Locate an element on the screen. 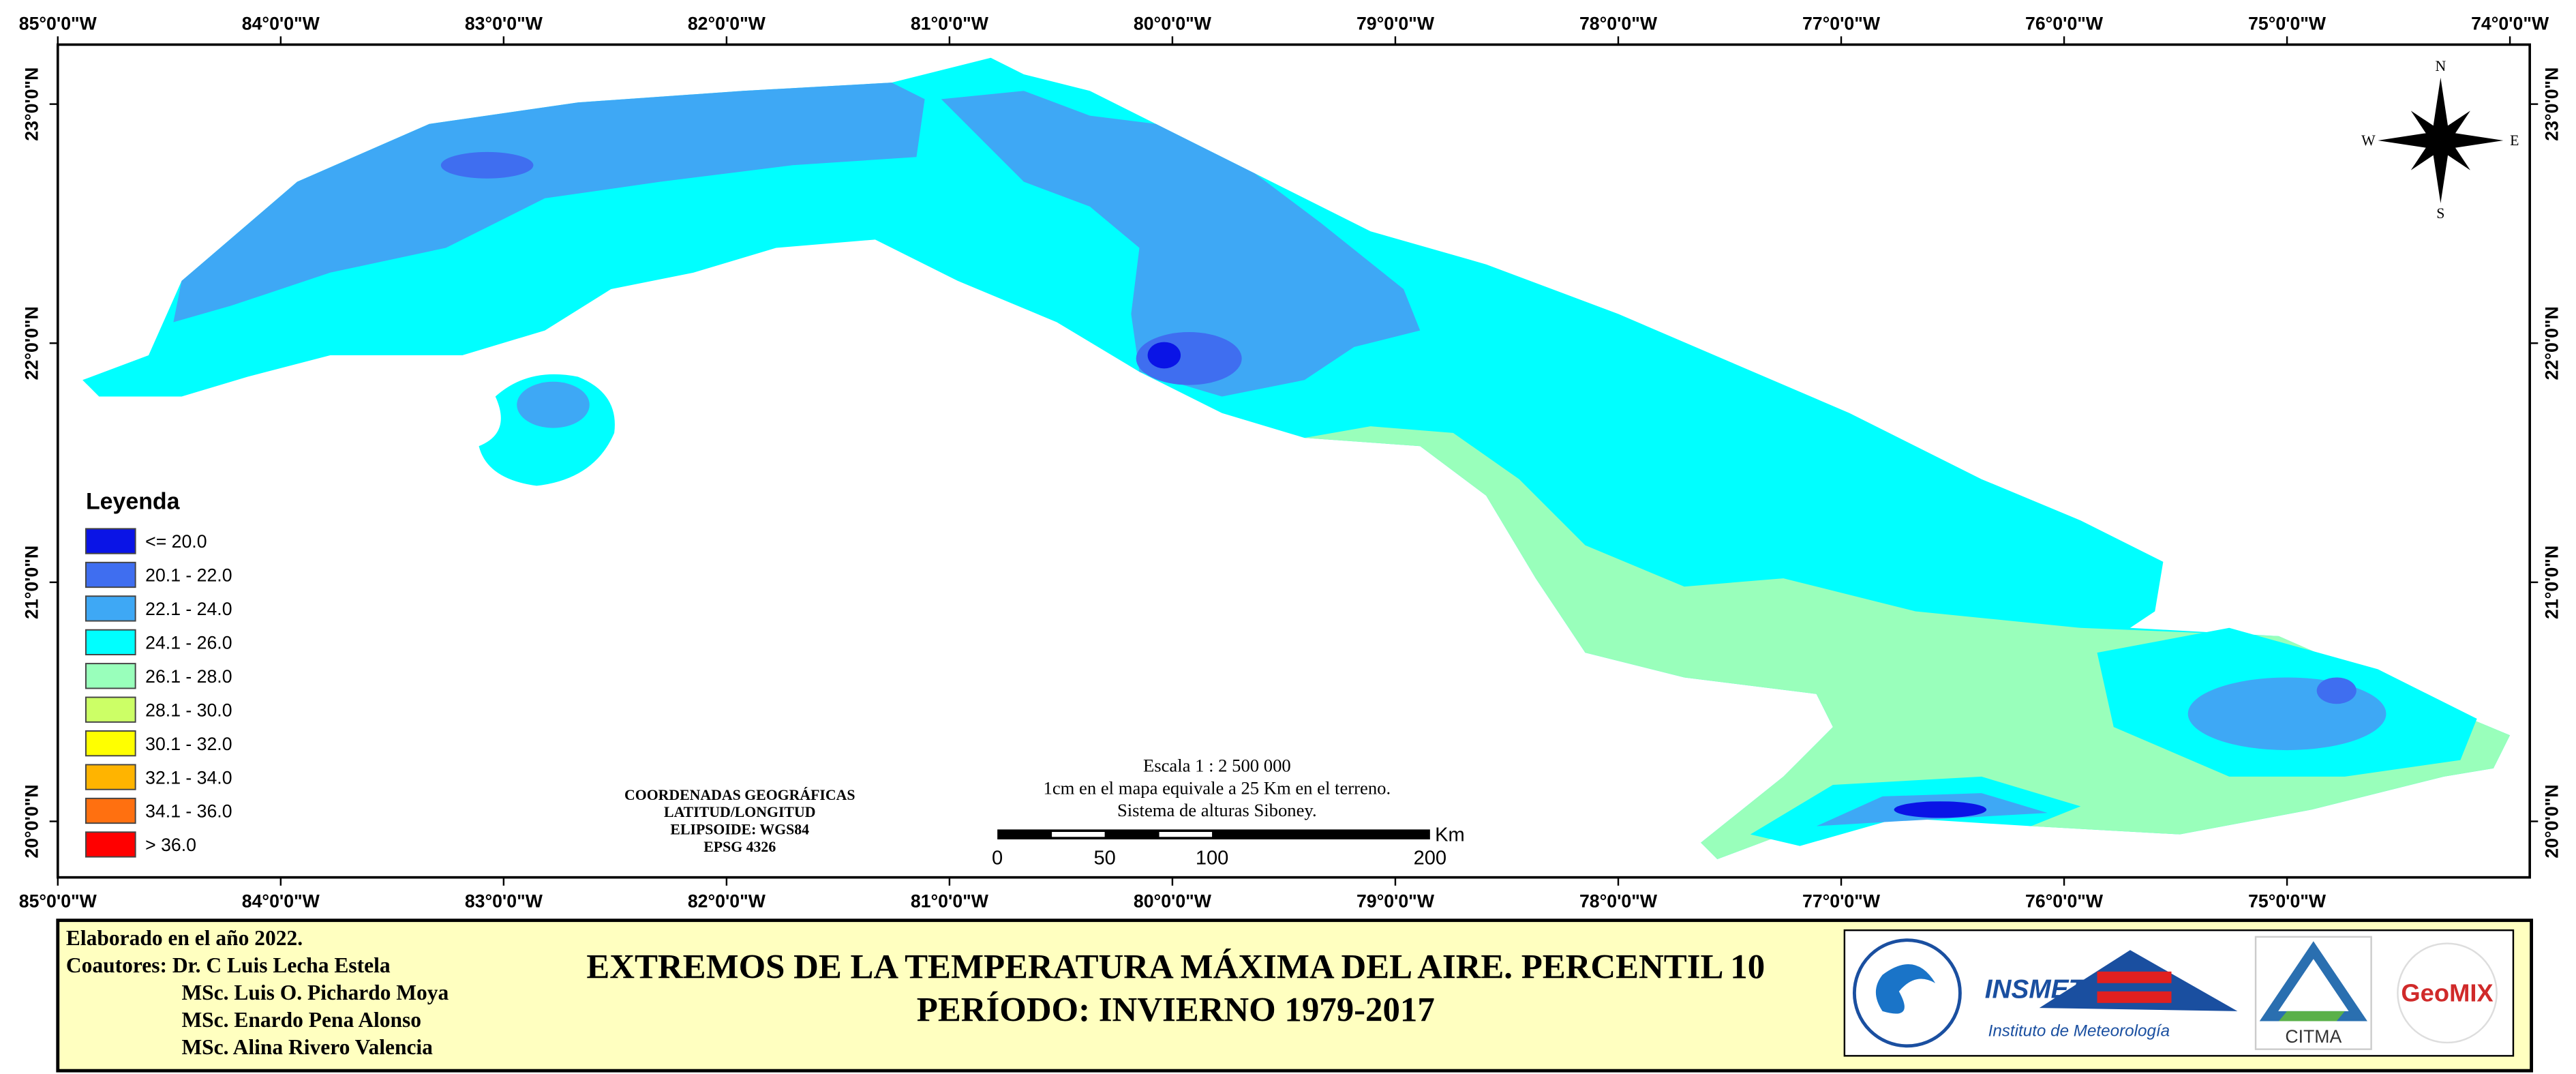 Image resolution: width=2576 pixels, height=1074 pixels. compass-n: N is located at coordinates (2440, 66).